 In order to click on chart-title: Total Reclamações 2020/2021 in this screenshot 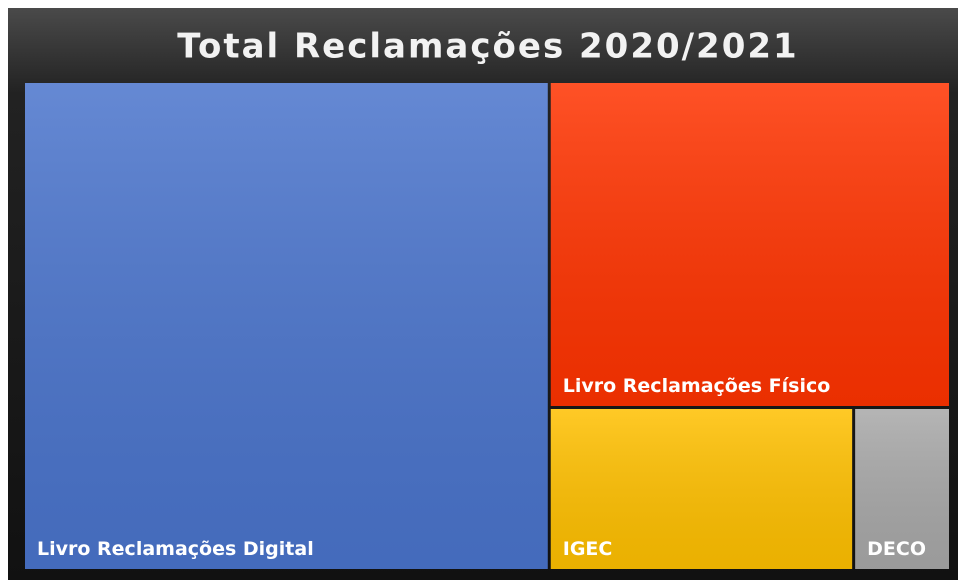, I will do `click(487, 47)`.